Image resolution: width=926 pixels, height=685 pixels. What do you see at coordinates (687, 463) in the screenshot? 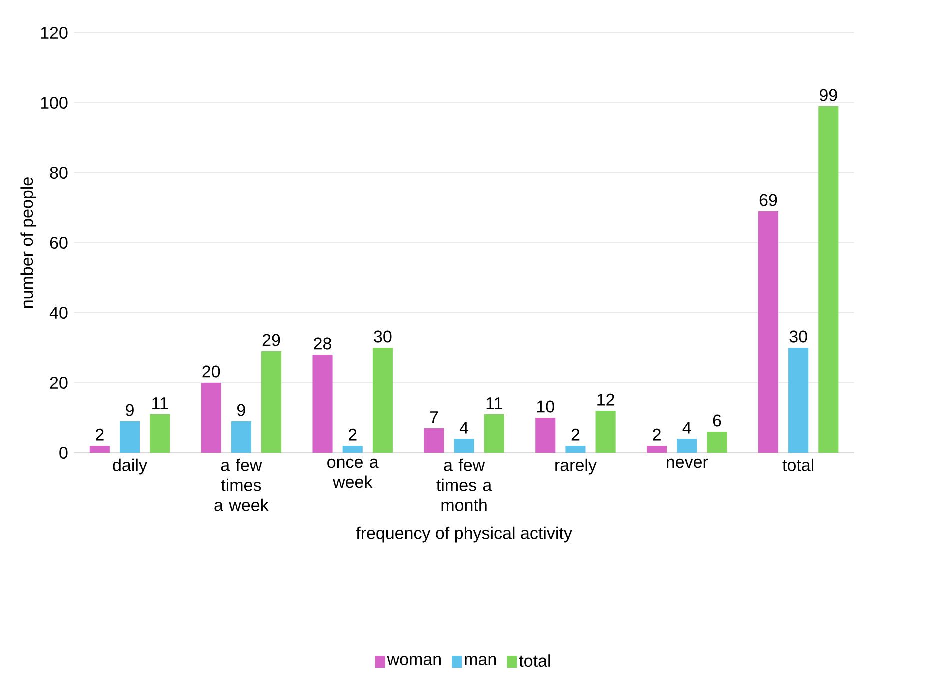
I see `x-tick-label: never` at bounding box center [687, 463].